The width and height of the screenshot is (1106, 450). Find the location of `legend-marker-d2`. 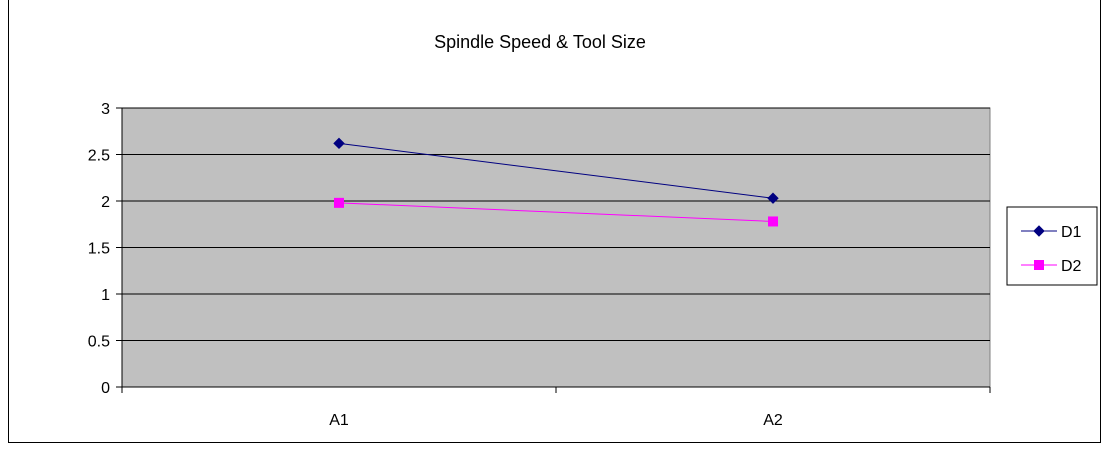

legend-marker-d2 is located at coordinates (1039, 265).